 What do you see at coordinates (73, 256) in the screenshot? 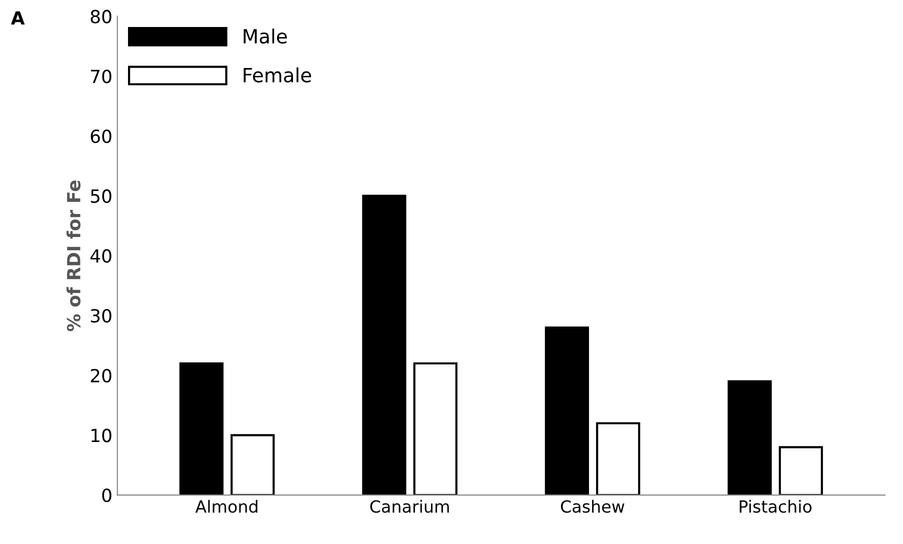
I see `y-axis-title: % of RDI for Fe` at bounding box center [73, 256].